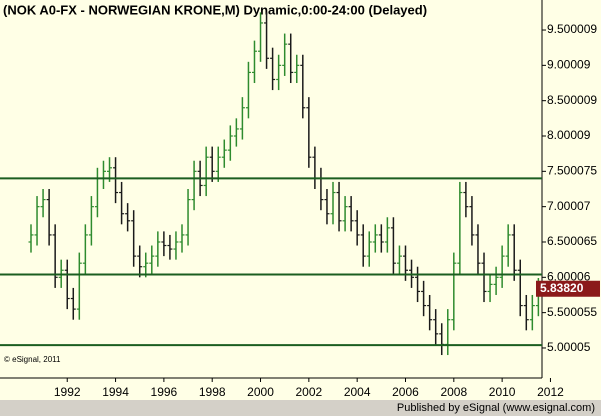 The height and width of the screenshot is (416, 601). What do you see at coordinates (572, 312) in the screenshot?
I see `y-tick-label: 5.500055` at bounding box center [572, 312].